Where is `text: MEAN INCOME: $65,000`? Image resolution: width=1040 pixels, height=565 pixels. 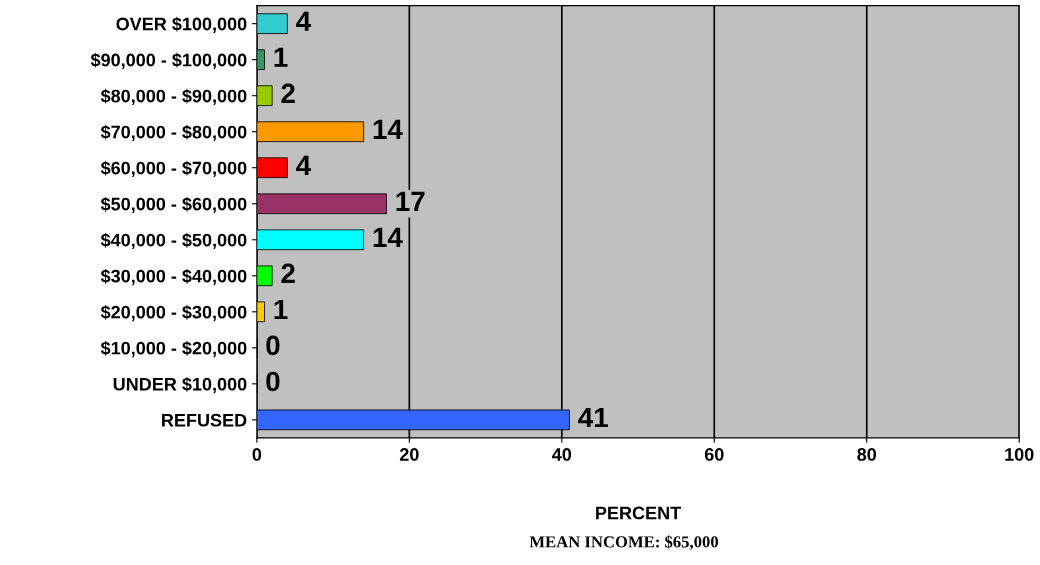
text: MEAN INCOME: $65,000 is located at coordinates (624, 542).